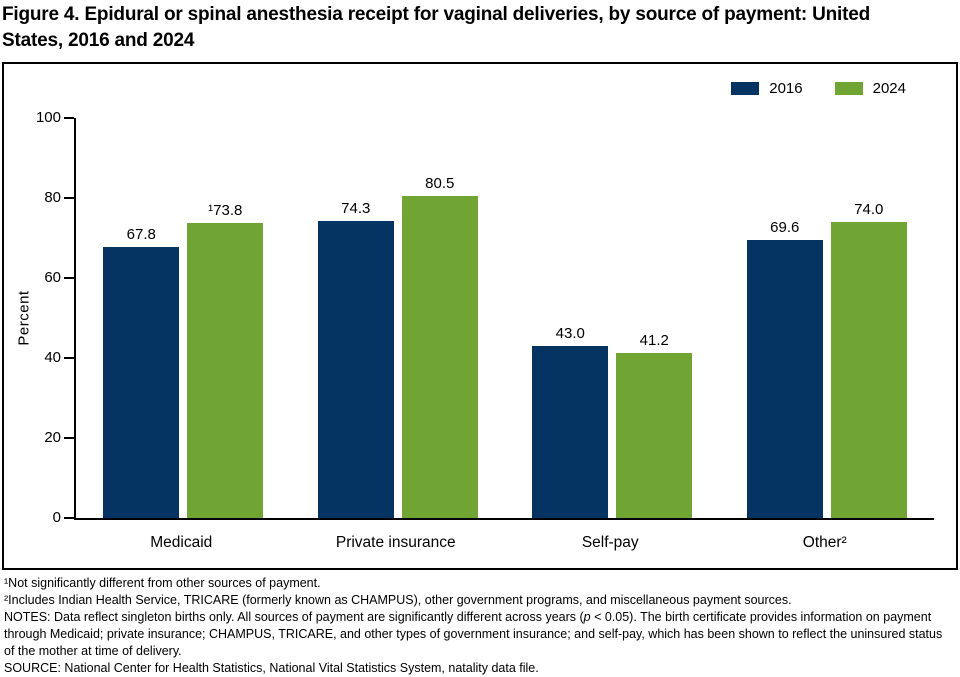  What do you see at coordinates (141, 234) in the screenshot?
I see `bar-value-label: 67.8` at bounding box center [141, 234].